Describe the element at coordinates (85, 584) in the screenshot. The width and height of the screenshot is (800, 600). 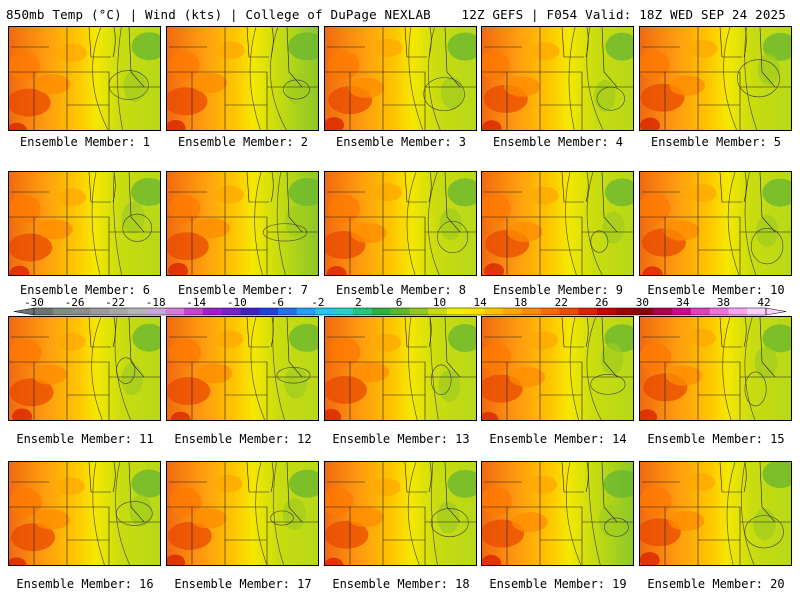
I see `ensemble-member-label: Ensemble Member: 16` at that location.